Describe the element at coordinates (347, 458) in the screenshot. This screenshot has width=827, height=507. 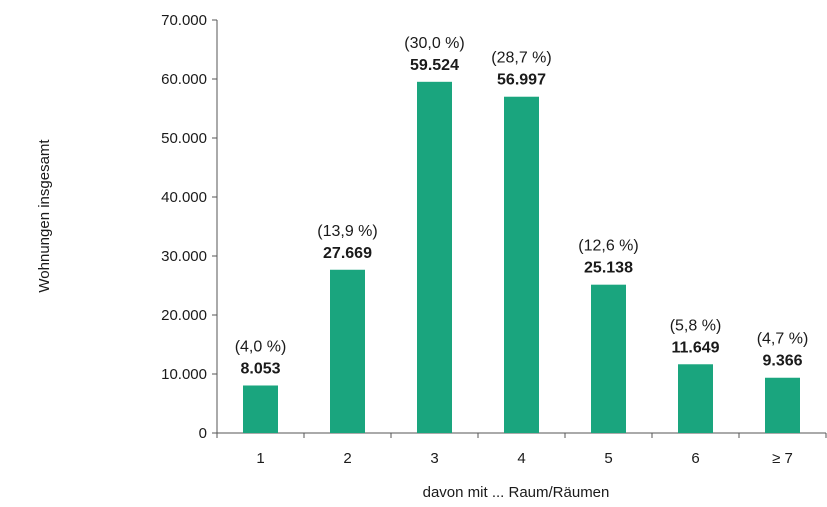
I see `x-tick-label: 2` at that location.